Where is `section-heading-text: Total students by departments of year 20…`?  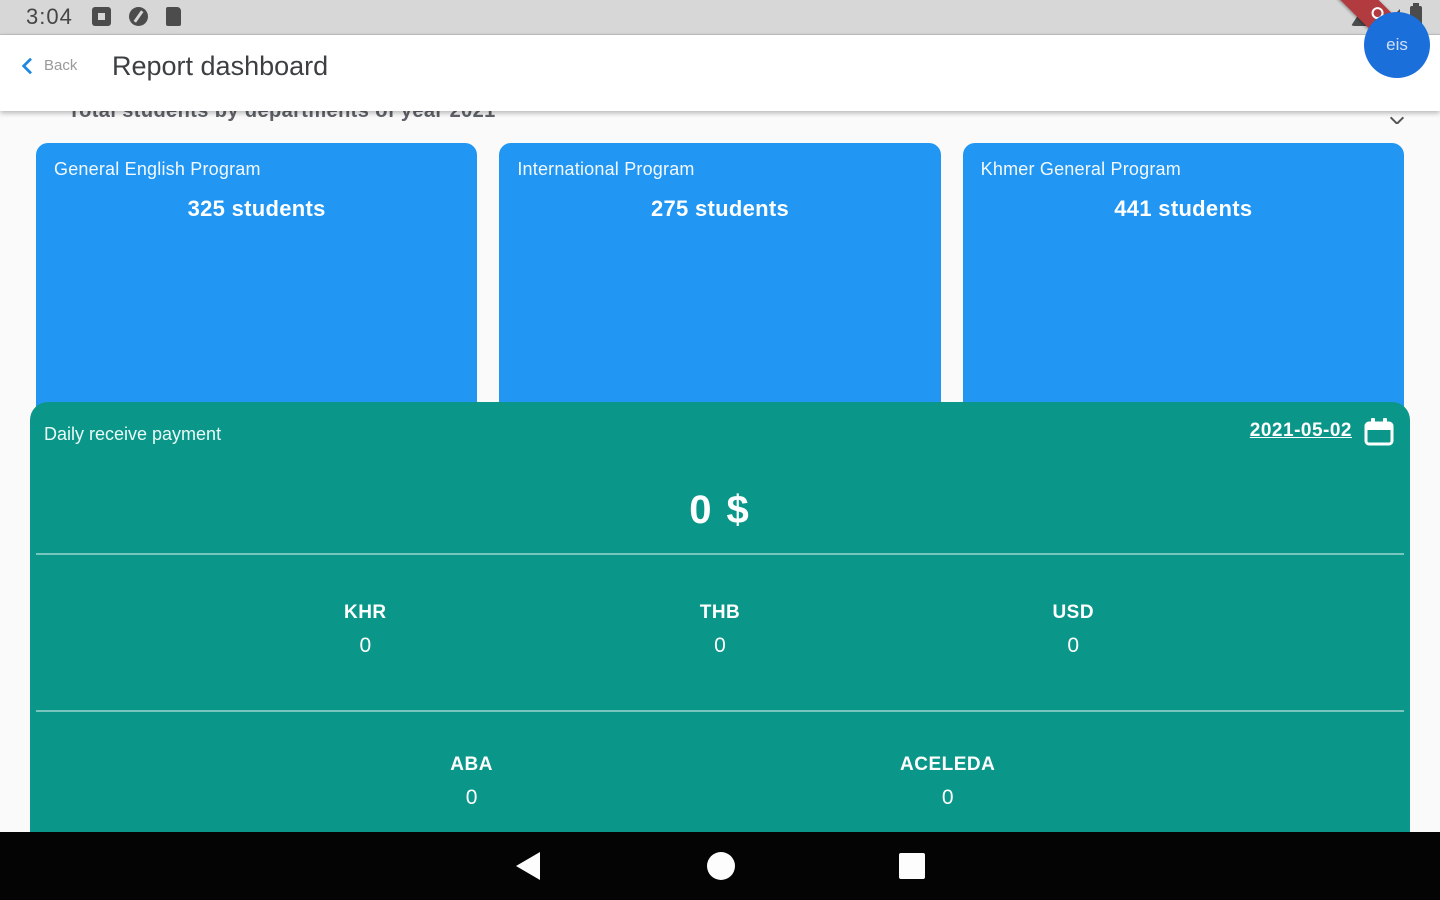 section-heading-text: Total students by departments of year 20… is located at coordinates (282, 116).